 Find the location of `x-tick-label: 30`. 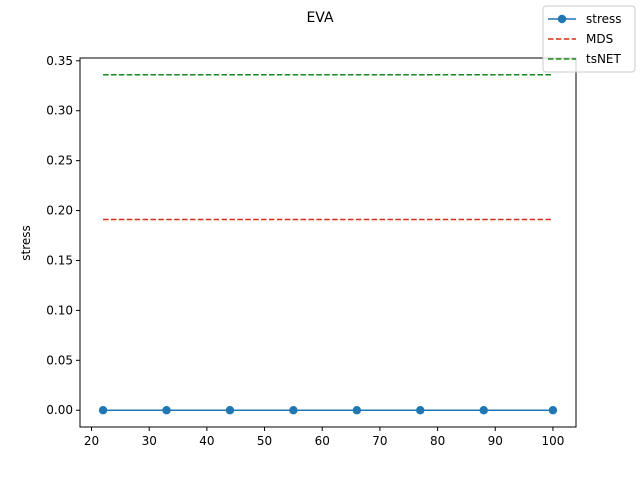

x-tick-label: 30 is located at coordinates (149, 441).